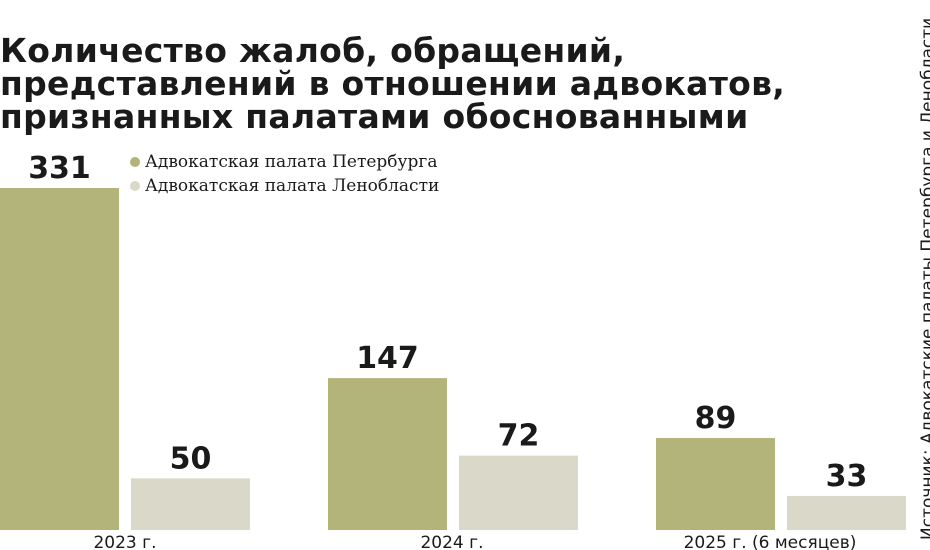 The image size is (930, 550). I want to click on category-label-3: 2025 г. (6 месяцев), so click(770, 541).